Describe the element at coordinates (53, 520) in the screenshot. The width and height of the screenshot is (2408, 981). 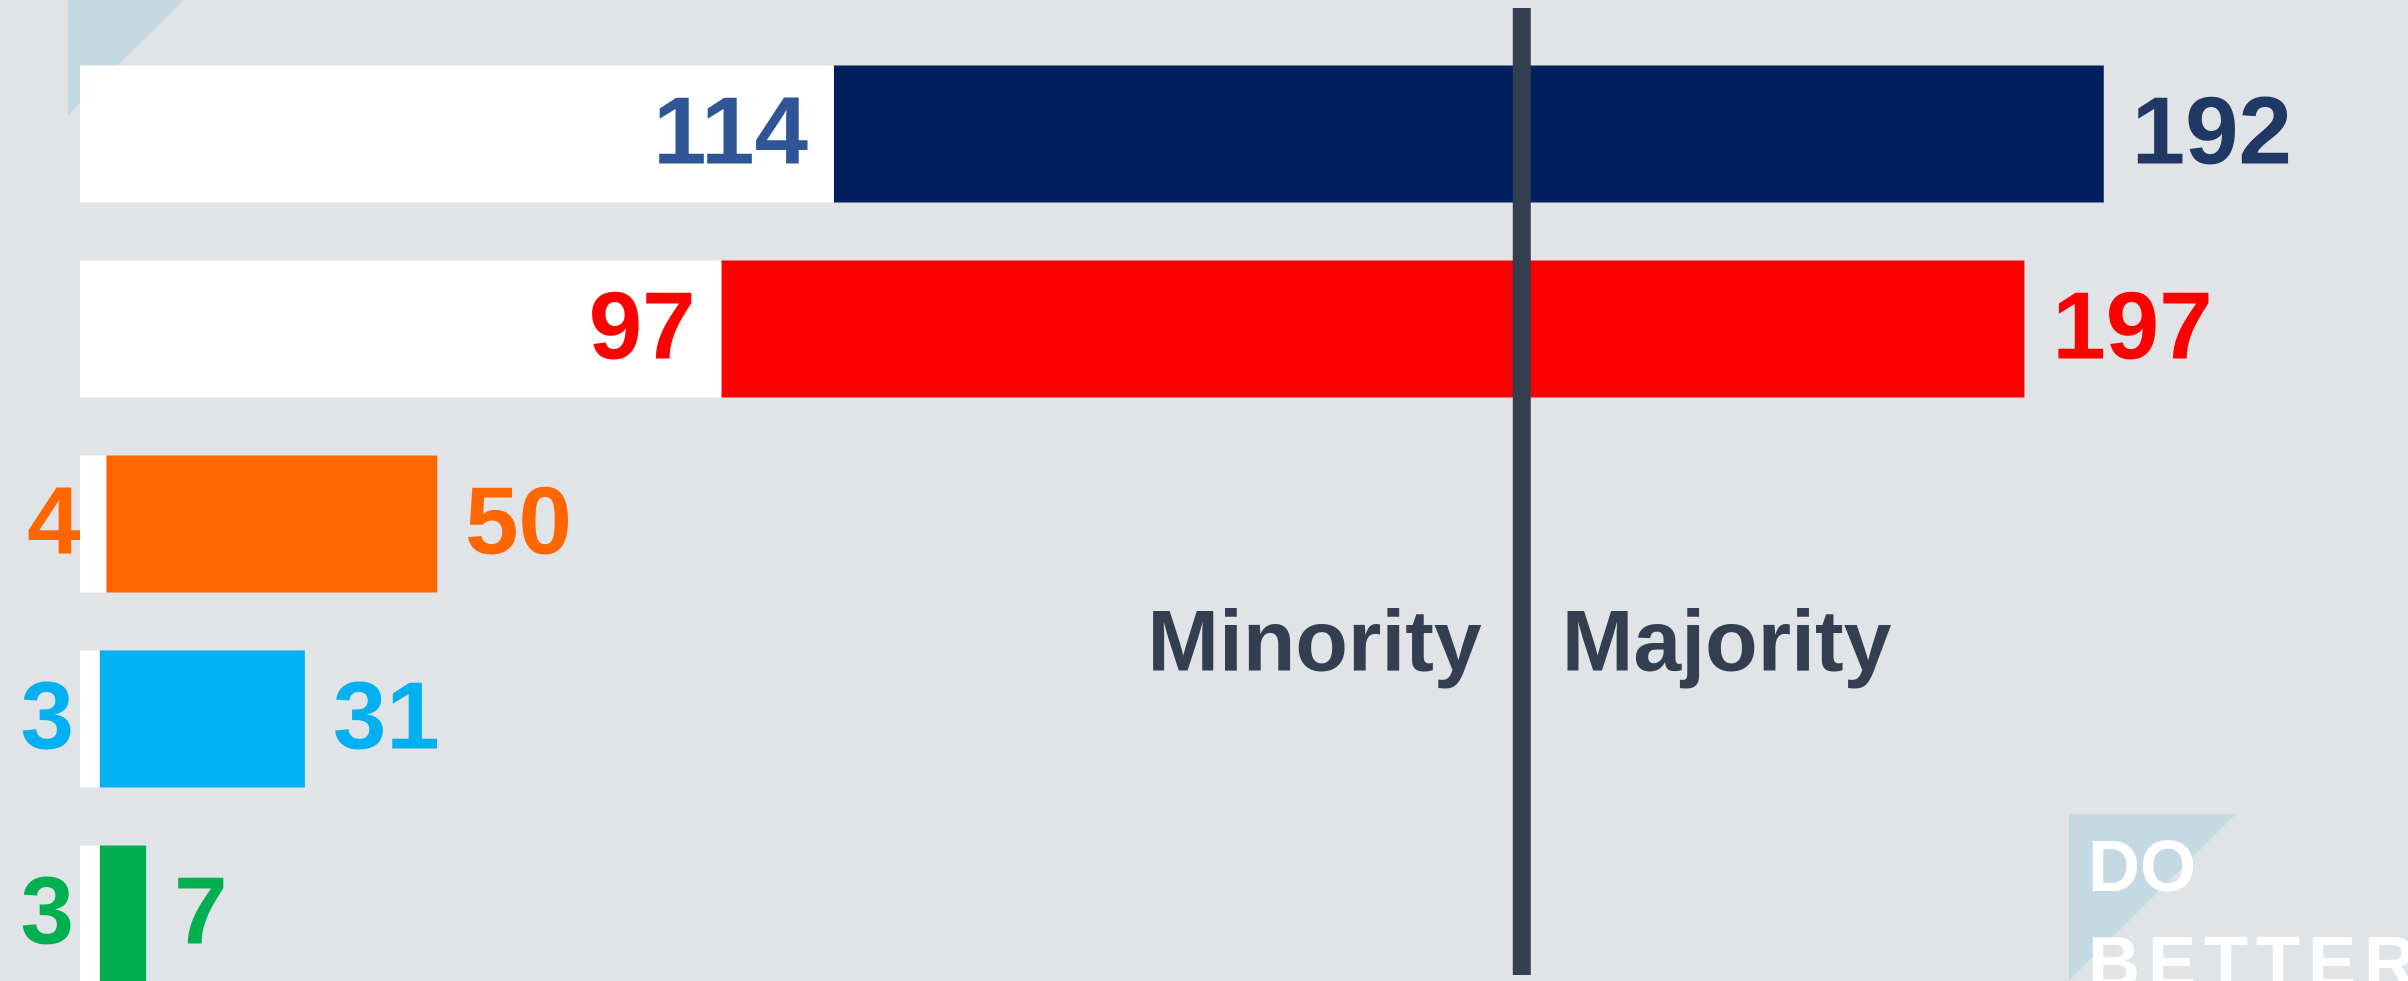
I see `value-label: 4` at that location.